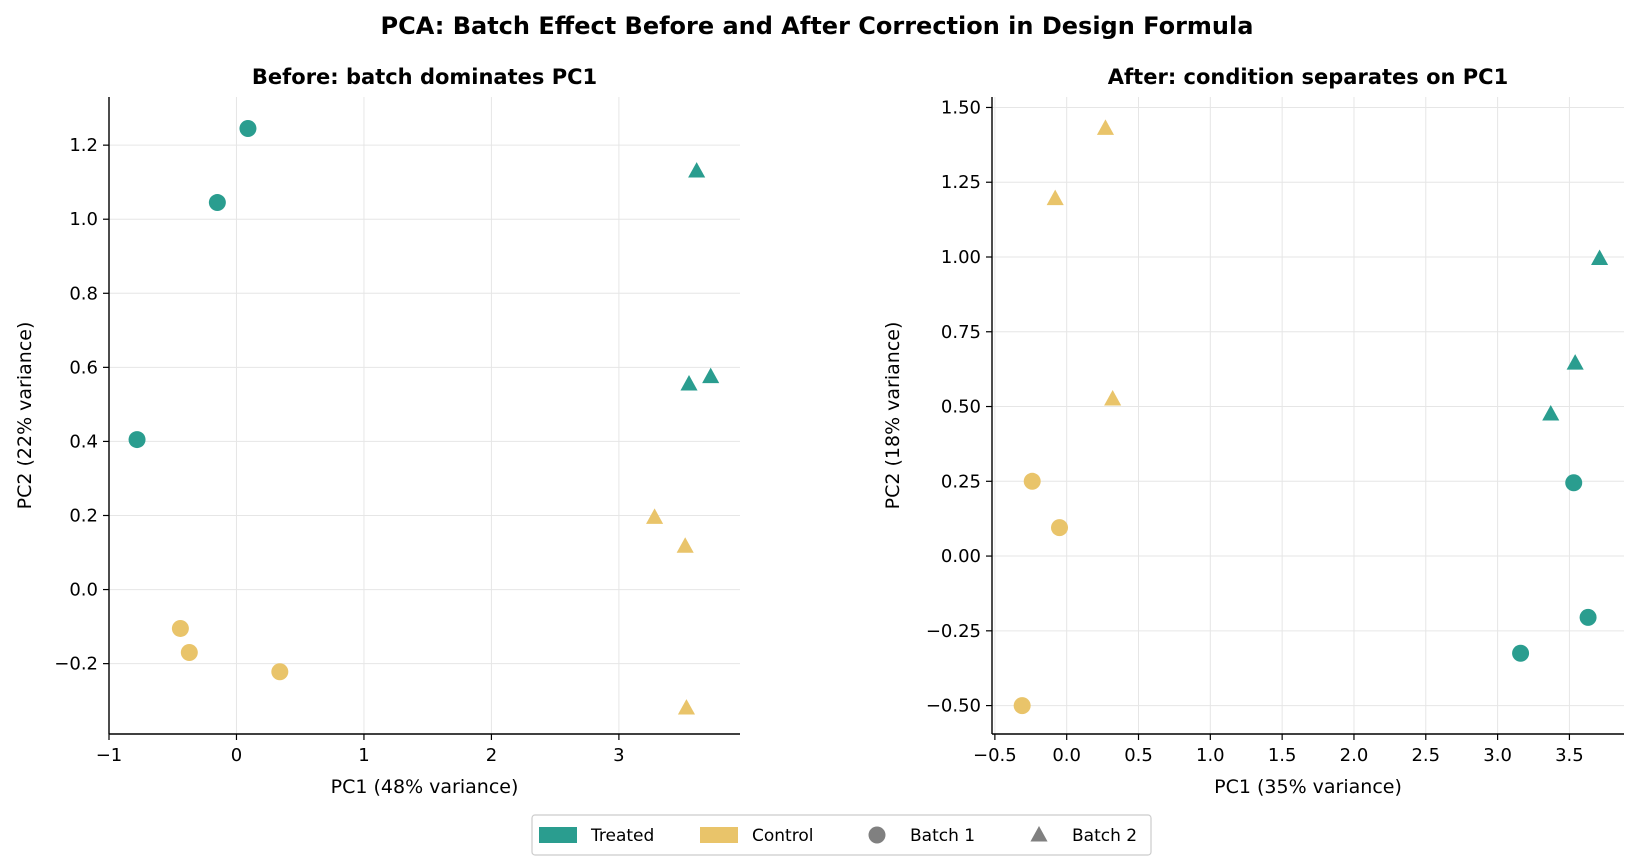  I want to click on x-tick-label: 2.0, so click(1354, 755).